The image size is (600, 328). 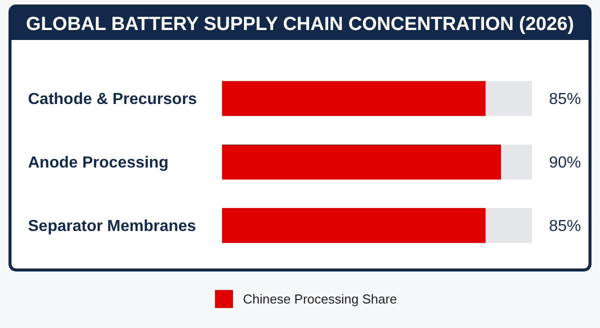 I want to click on chart-title: GLOBAL BATTERY SUPPLY CHAIN CONCENTRATION (2026), so click(x=300, y=24).